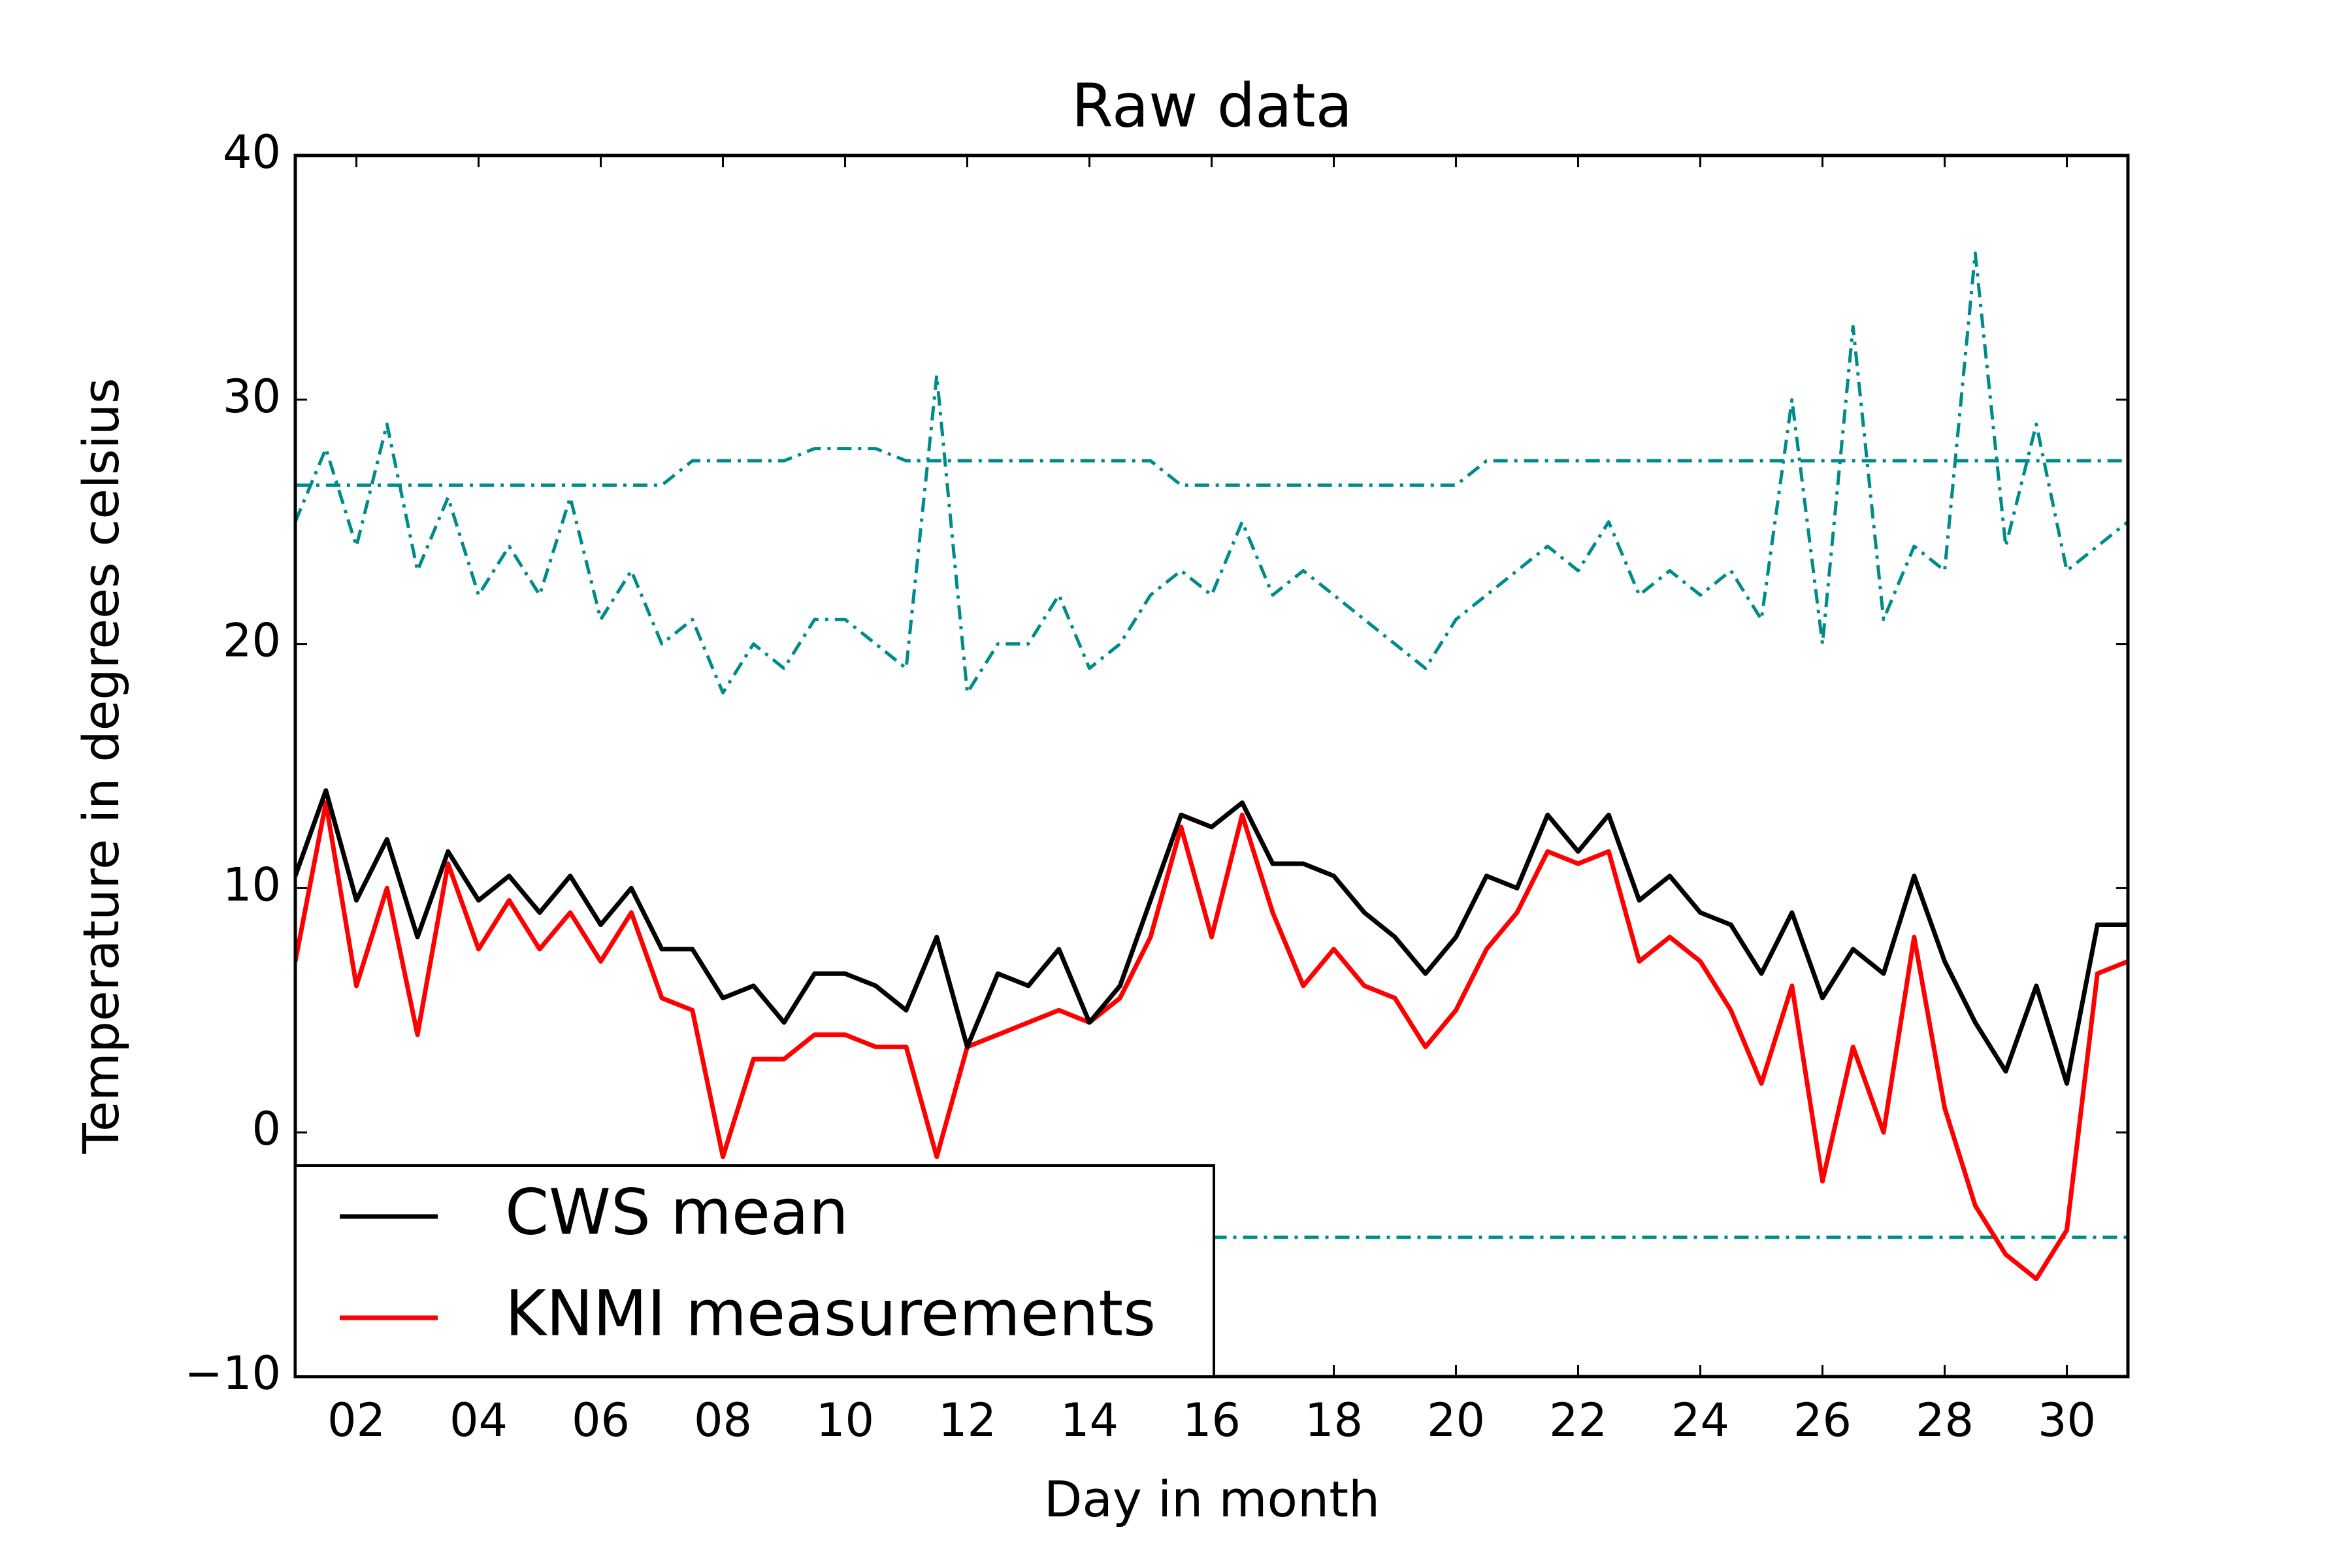 The width and height of the screenshot is (2352, 1568). What do you see at coordinates (830, 1313) in the screenshot?
I see `legend-label: KNMI measurements` at bounding box center [830, 1313].